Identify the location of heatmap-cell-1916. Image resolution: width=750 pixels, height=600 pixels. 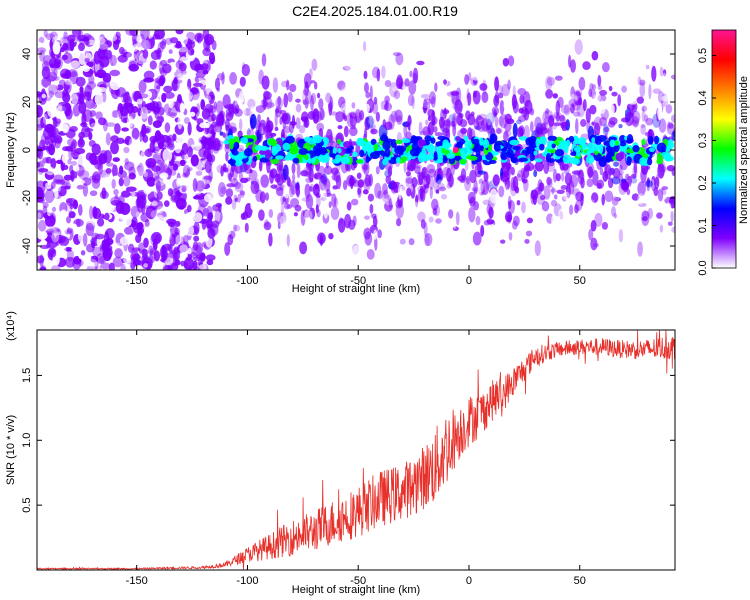
(362, 115).